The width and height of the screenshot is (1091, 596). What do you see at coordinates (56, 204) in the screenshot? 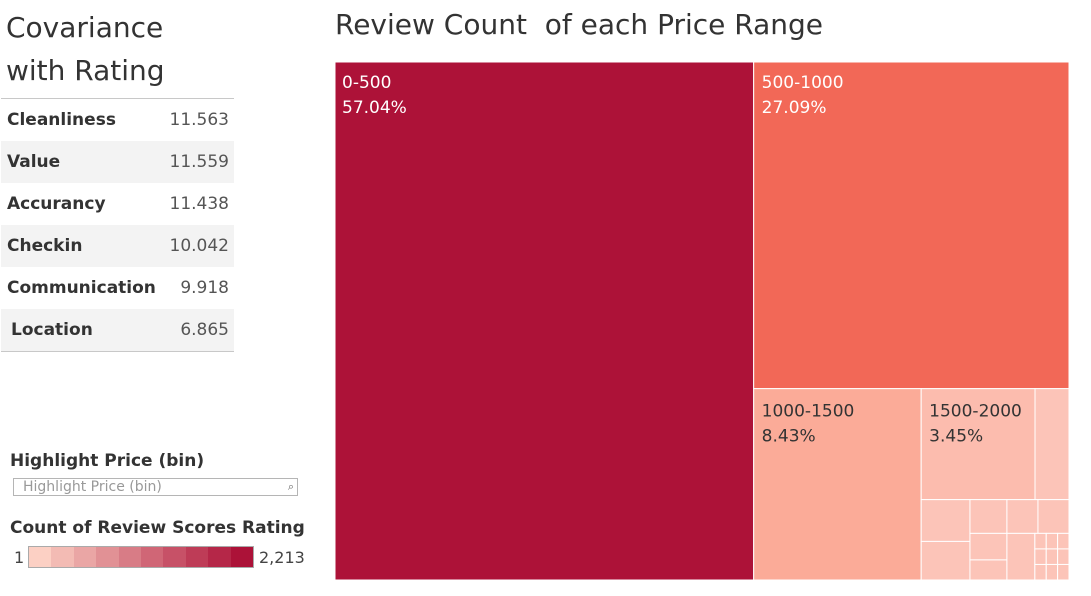
I see `row-label: Accurancy` at bounding box center [56, 204].